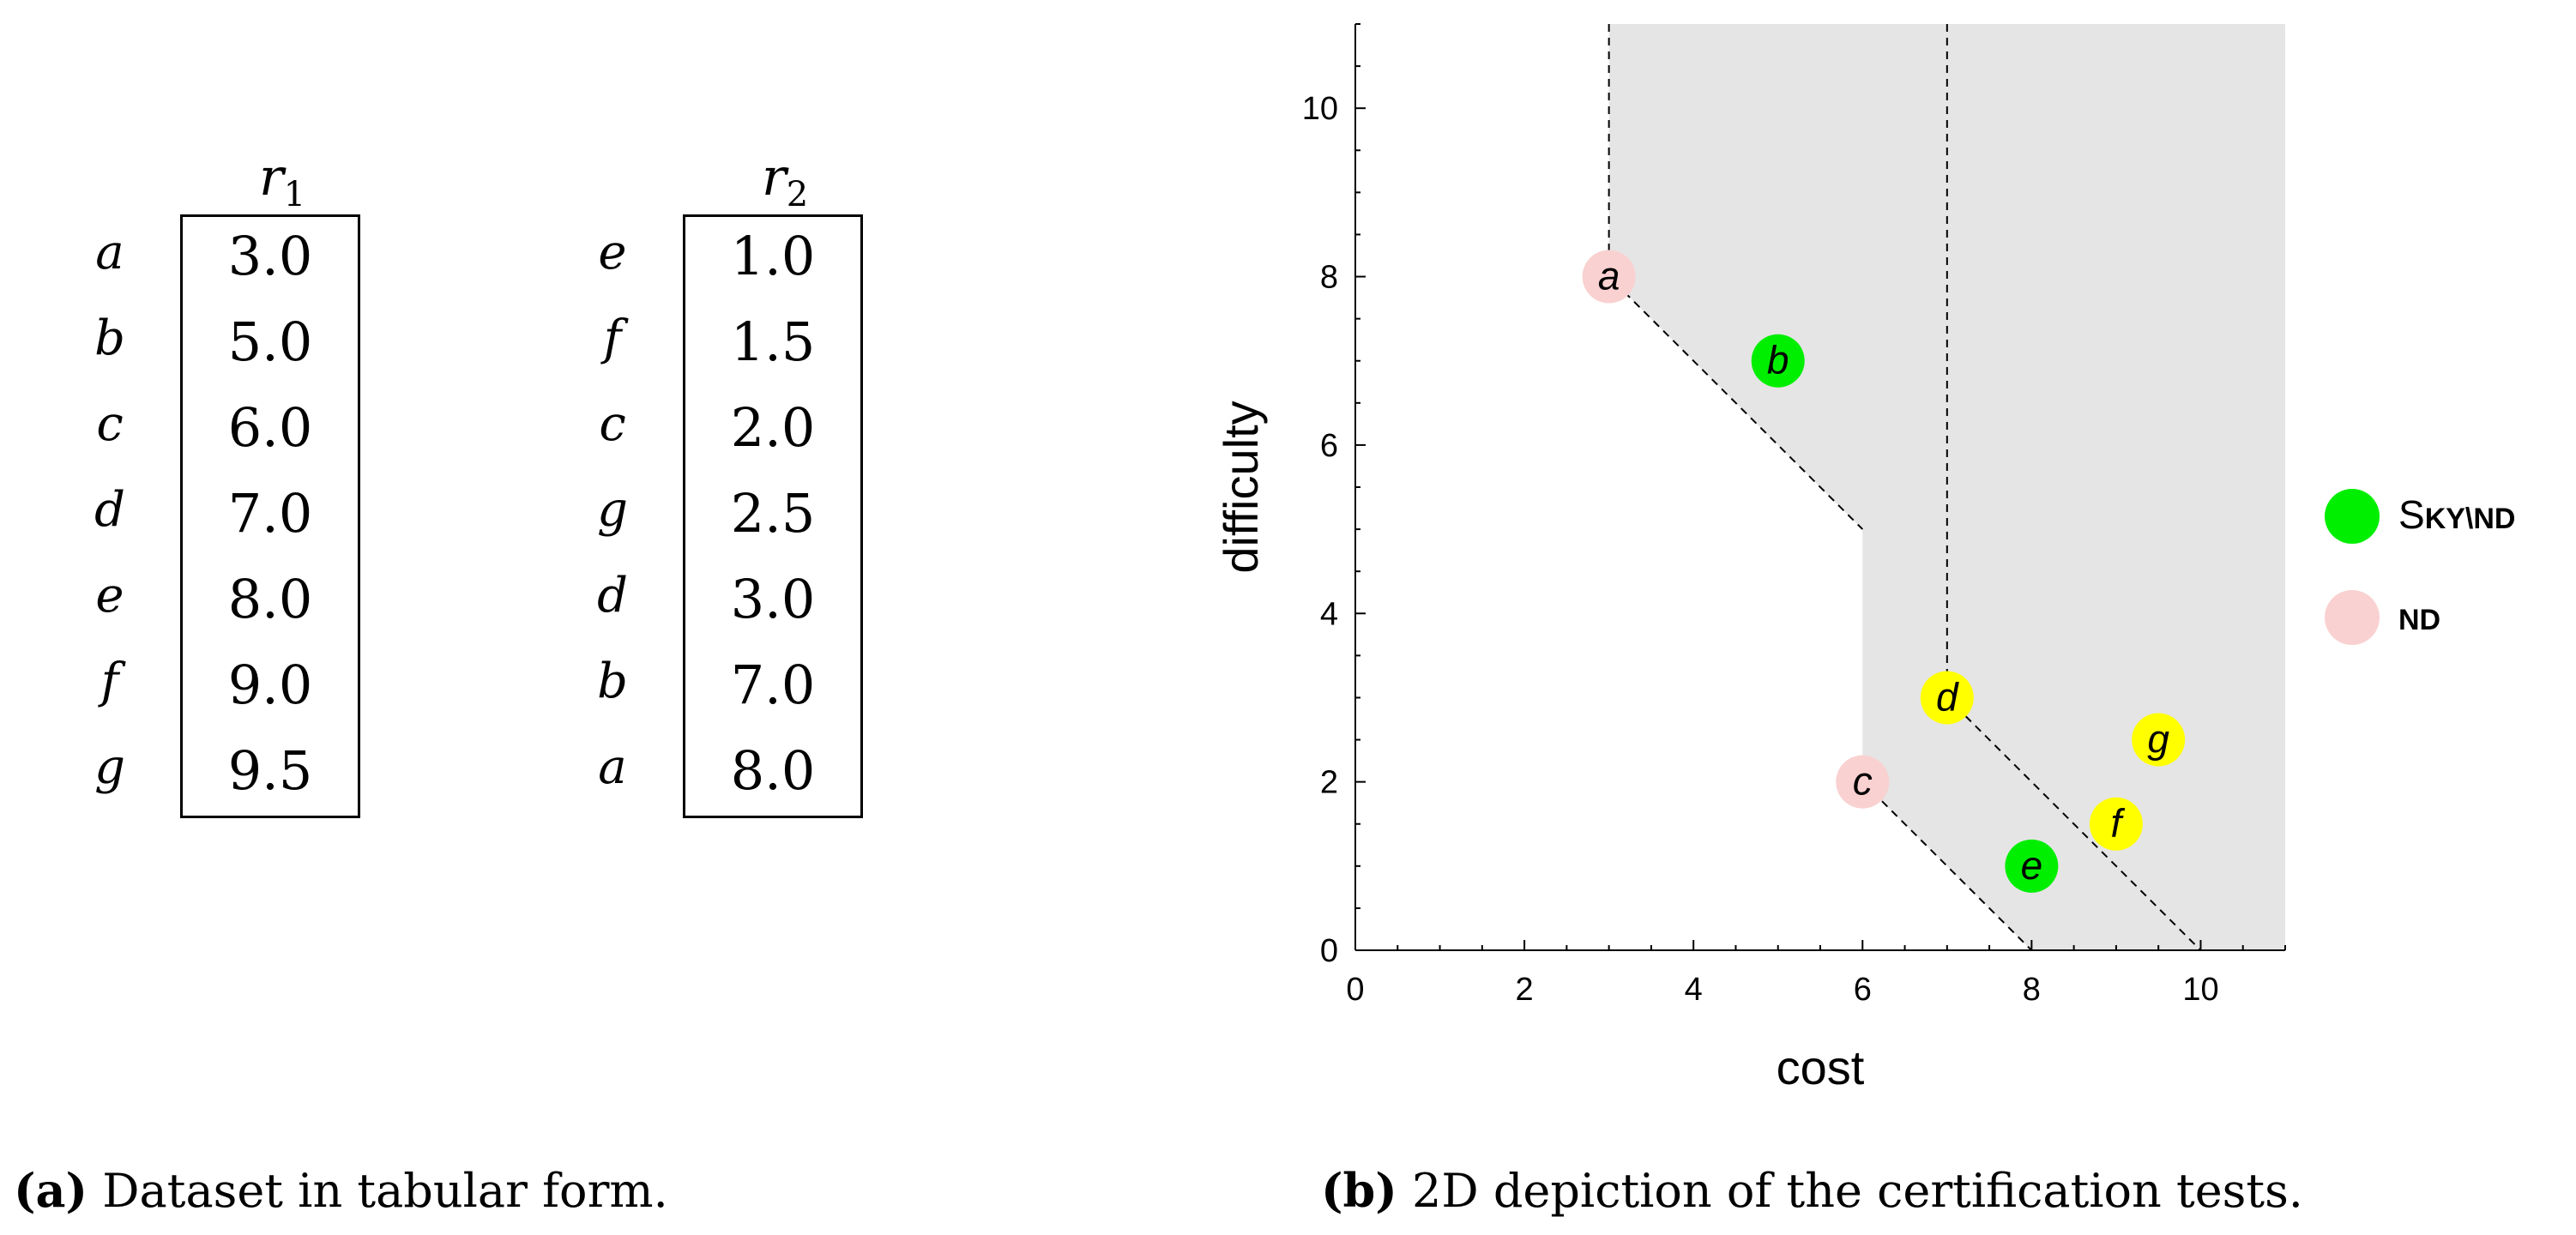 The image size is (2576, 1235). What do you see at coordinates (1329, 446) in the screenshot?
I see `y-tick-label: 6` at bounding box center [1329, 446].